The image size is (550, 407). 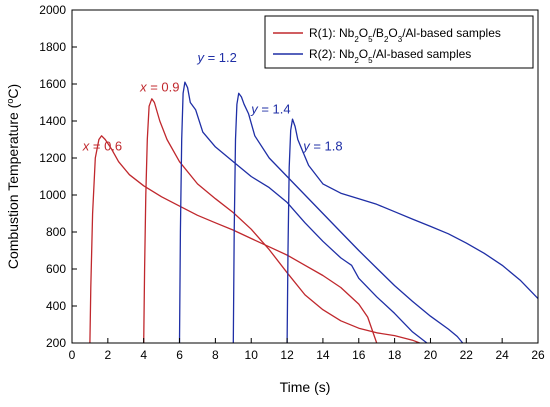 What do you see at coordinates (56, 232) in the screenshot?
I see `y-tick-label: 800` at bounding box center [56, 232].